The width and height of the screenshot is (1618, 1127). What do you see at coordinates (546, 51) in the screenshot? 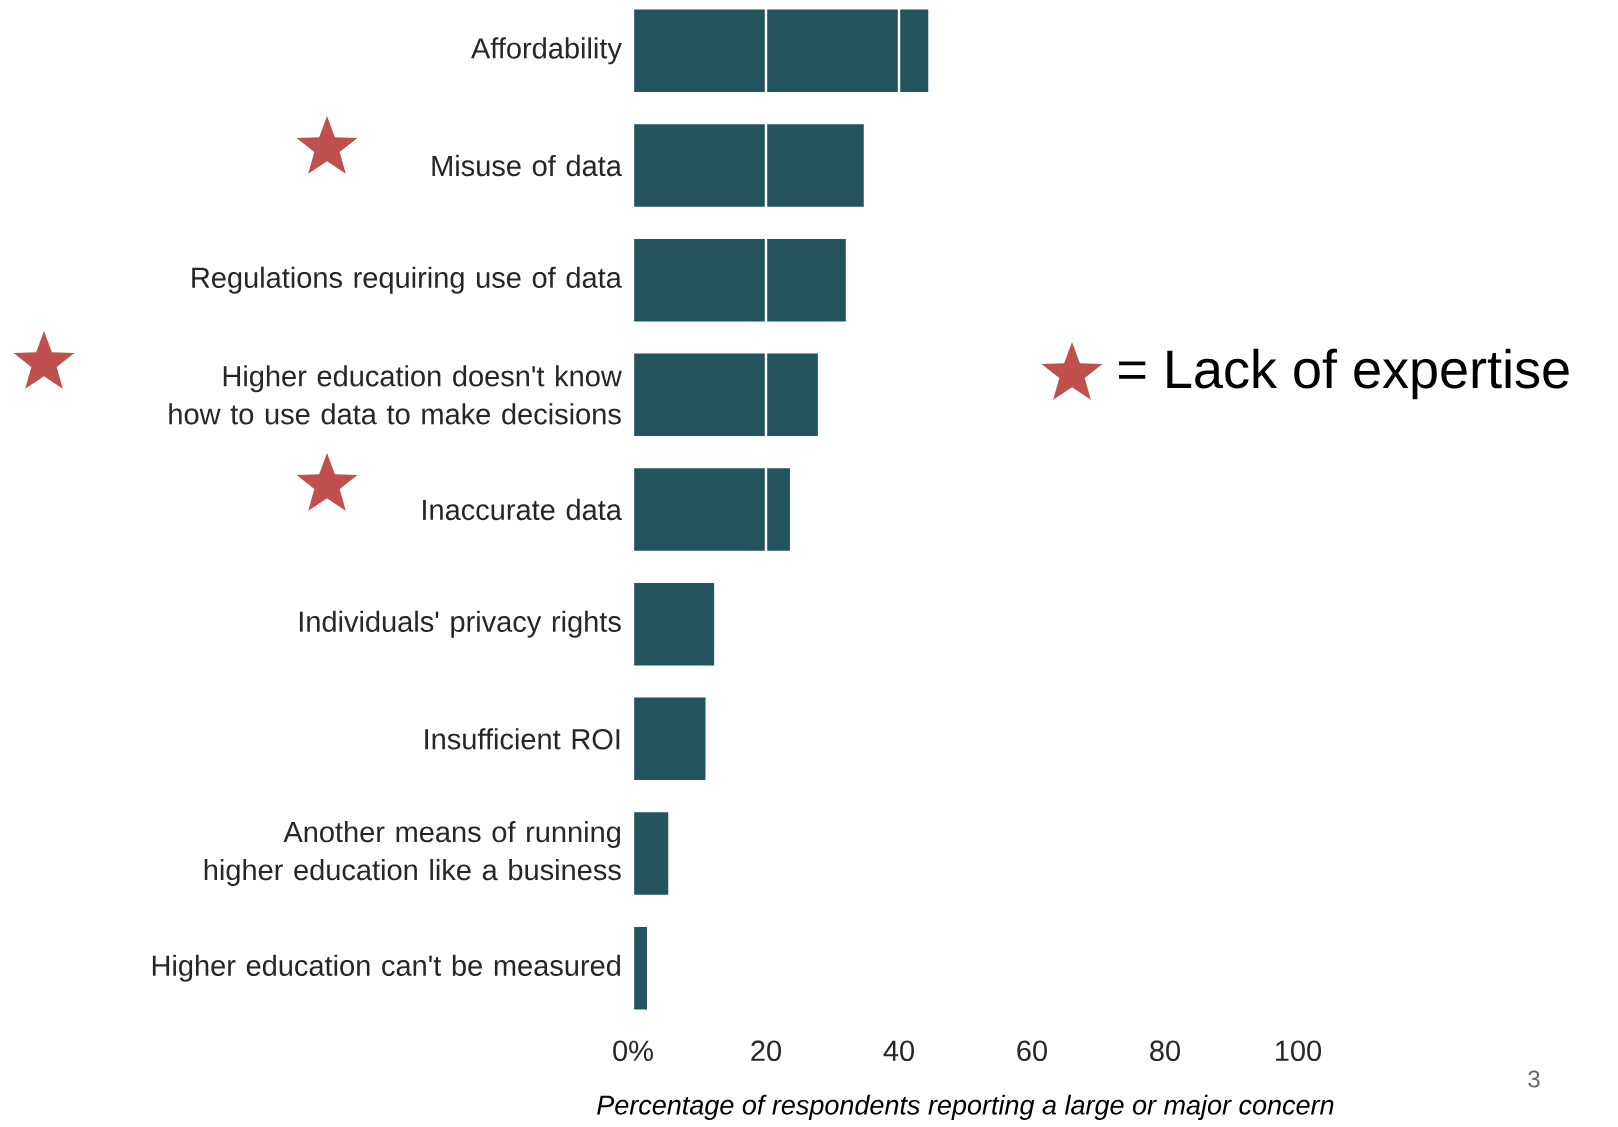
I see `y-tick-label: Affordability` at bounding box center [546, 51].